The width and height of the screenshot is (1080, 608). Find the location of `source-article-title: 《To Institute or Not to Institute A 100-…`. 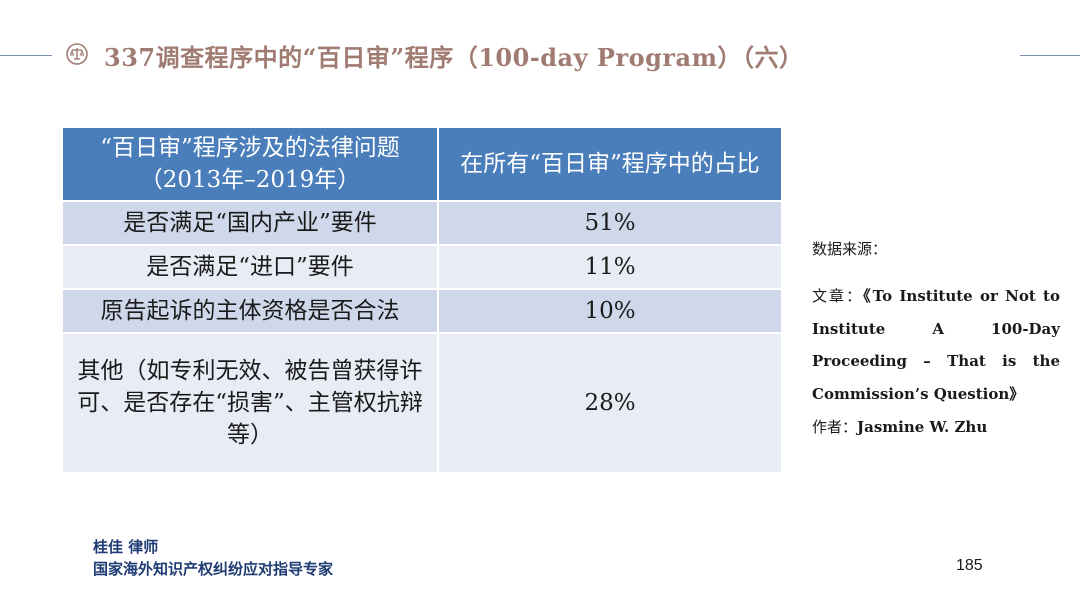

source-article-title: 《To Institute or Not to Institute A 100-… is located at coordinates (936, 345).